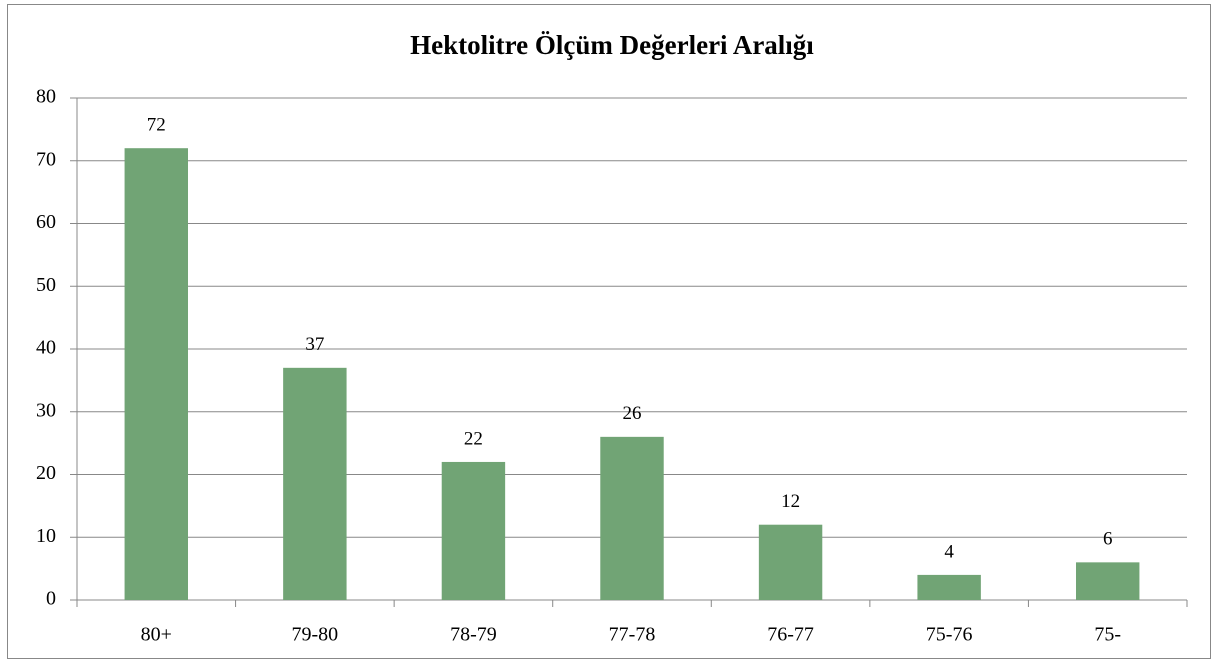 This screenshot has height=663, width=1218. What do you see at coordinates (46, 348) in the screenshot?
I see `y-tick-label: 40` at bounding box center [46, 348].